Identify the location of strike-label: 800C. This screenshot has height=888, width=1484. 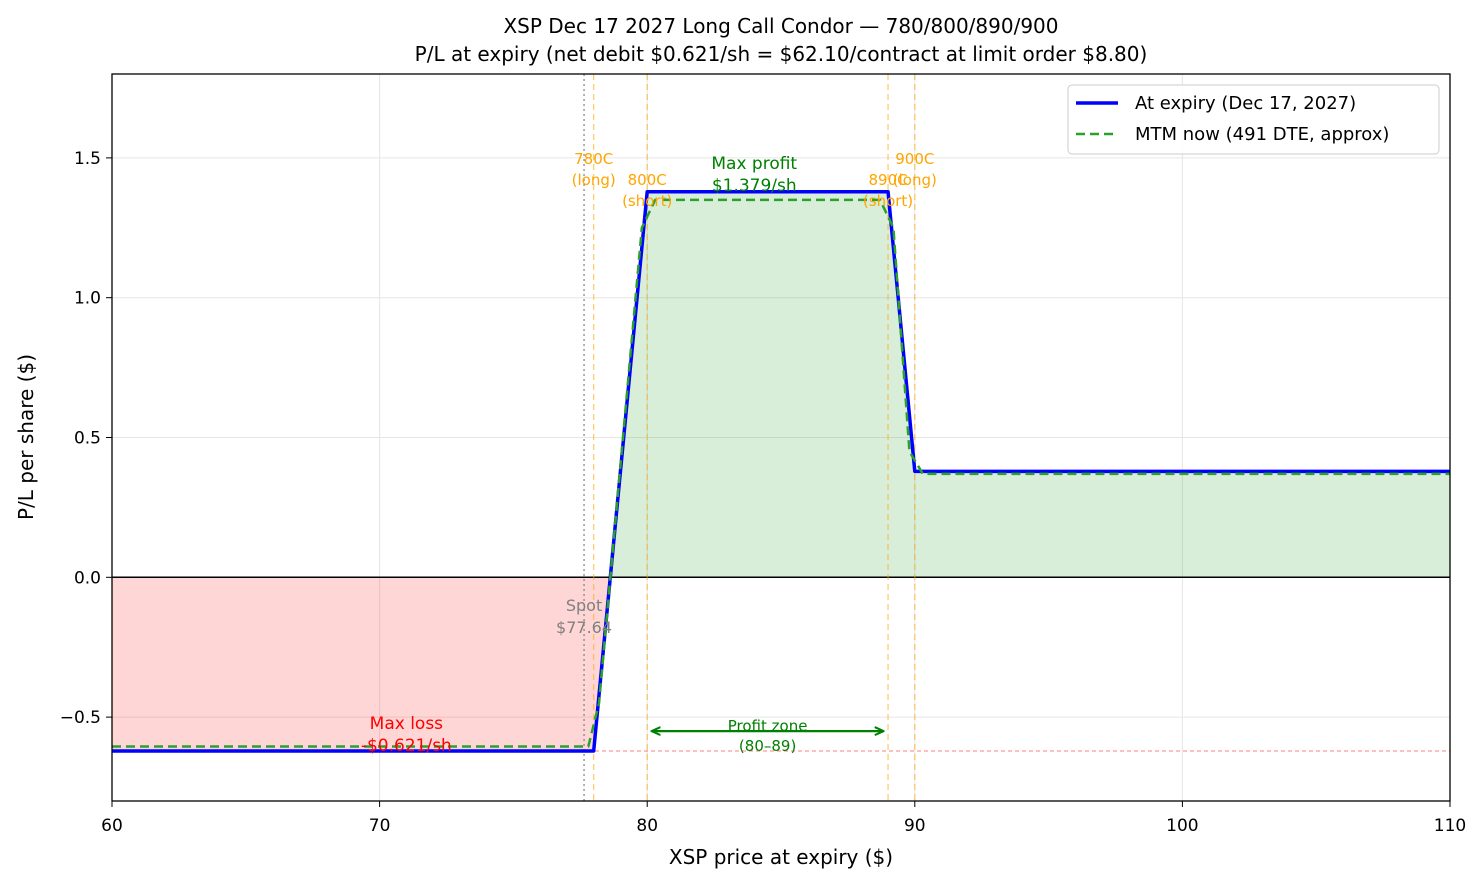
(647, 180).